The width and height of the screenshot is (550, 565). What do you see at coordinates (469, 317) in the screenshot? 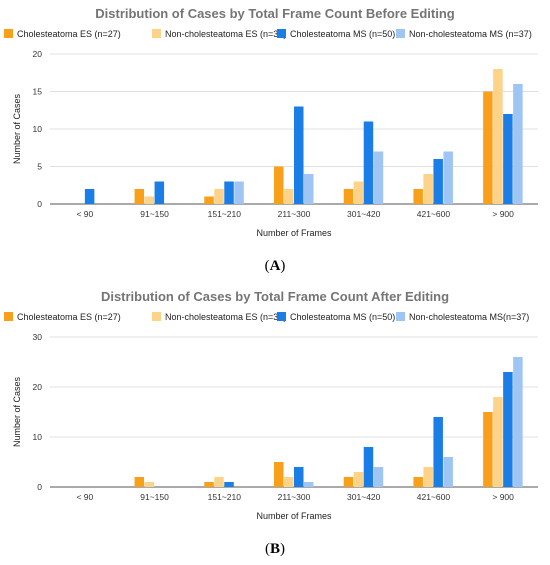
I see `legend-label: Non-cholesteatoma MS(n=37)` at bounding box center [469, 317].